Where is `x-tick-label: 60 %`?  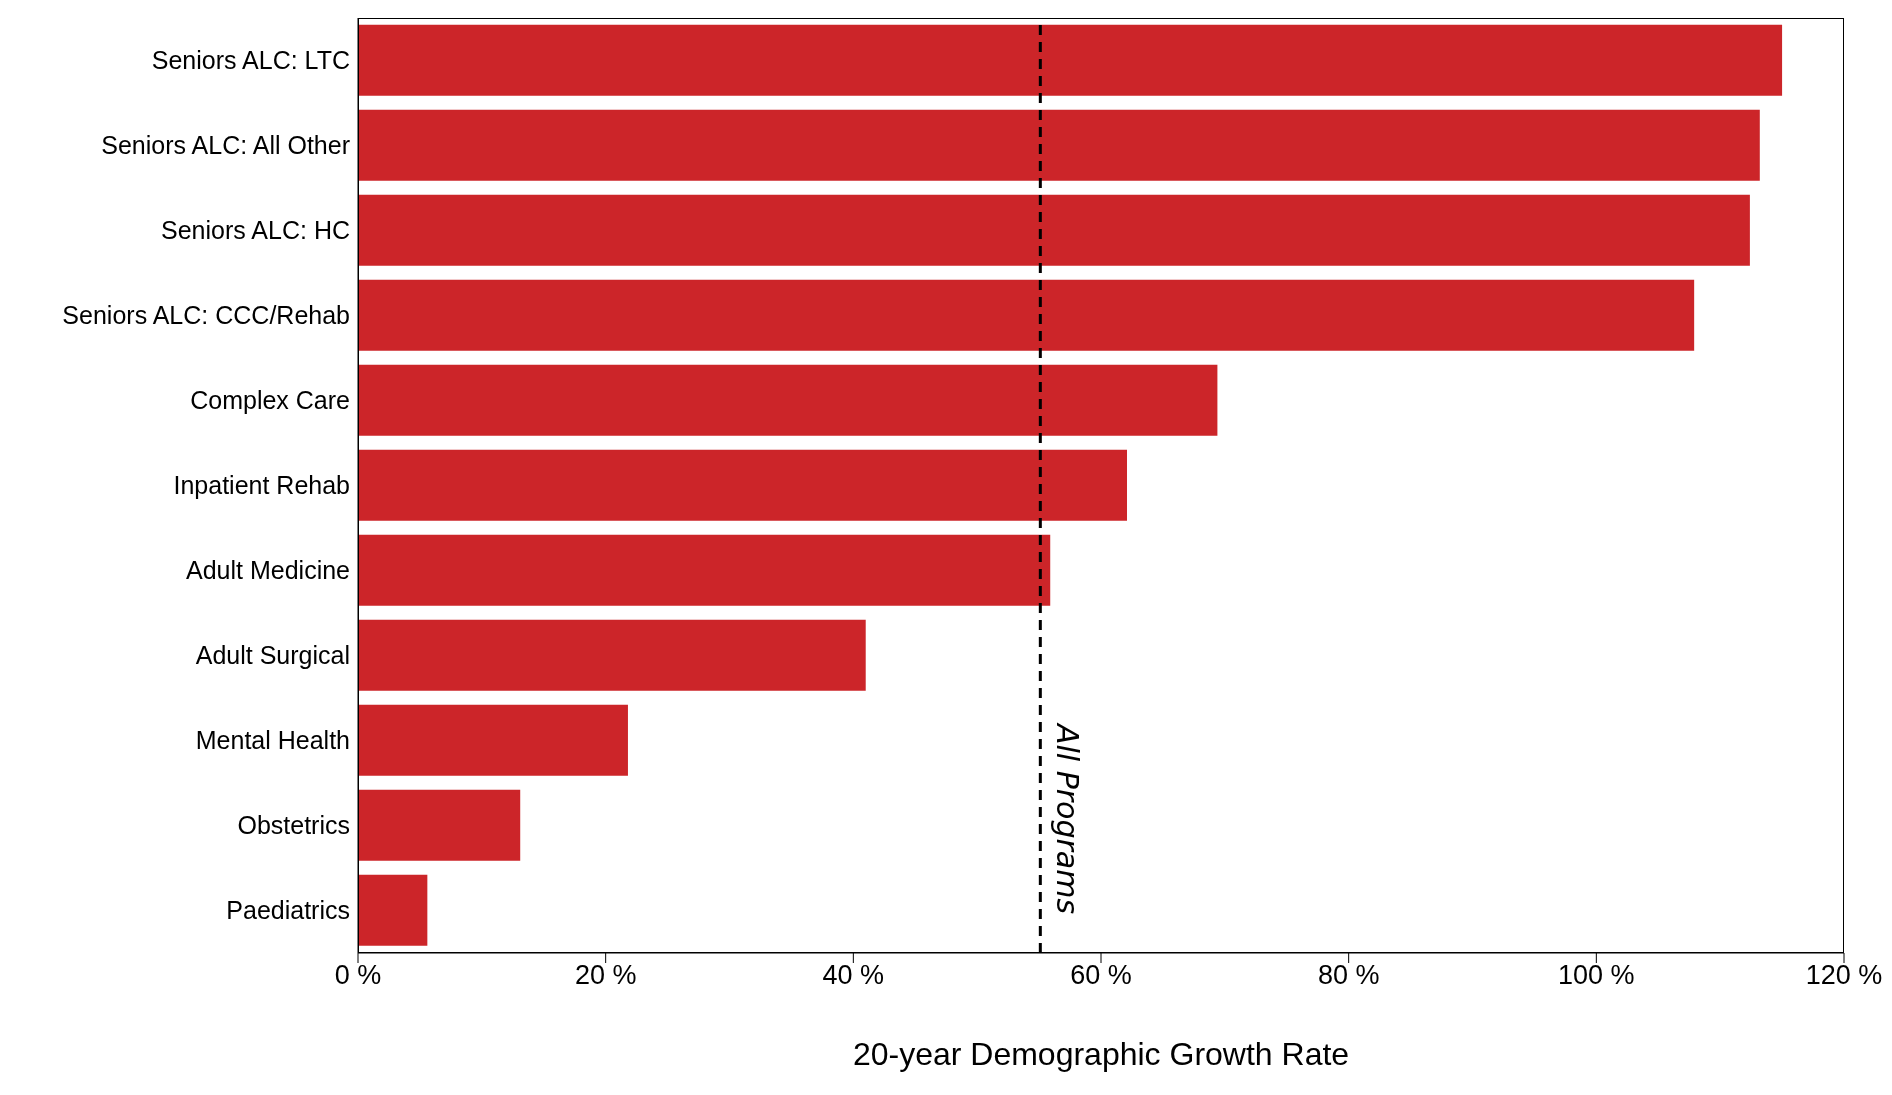 x-tick-label: 60 % is located at coordinates (1101, 975).